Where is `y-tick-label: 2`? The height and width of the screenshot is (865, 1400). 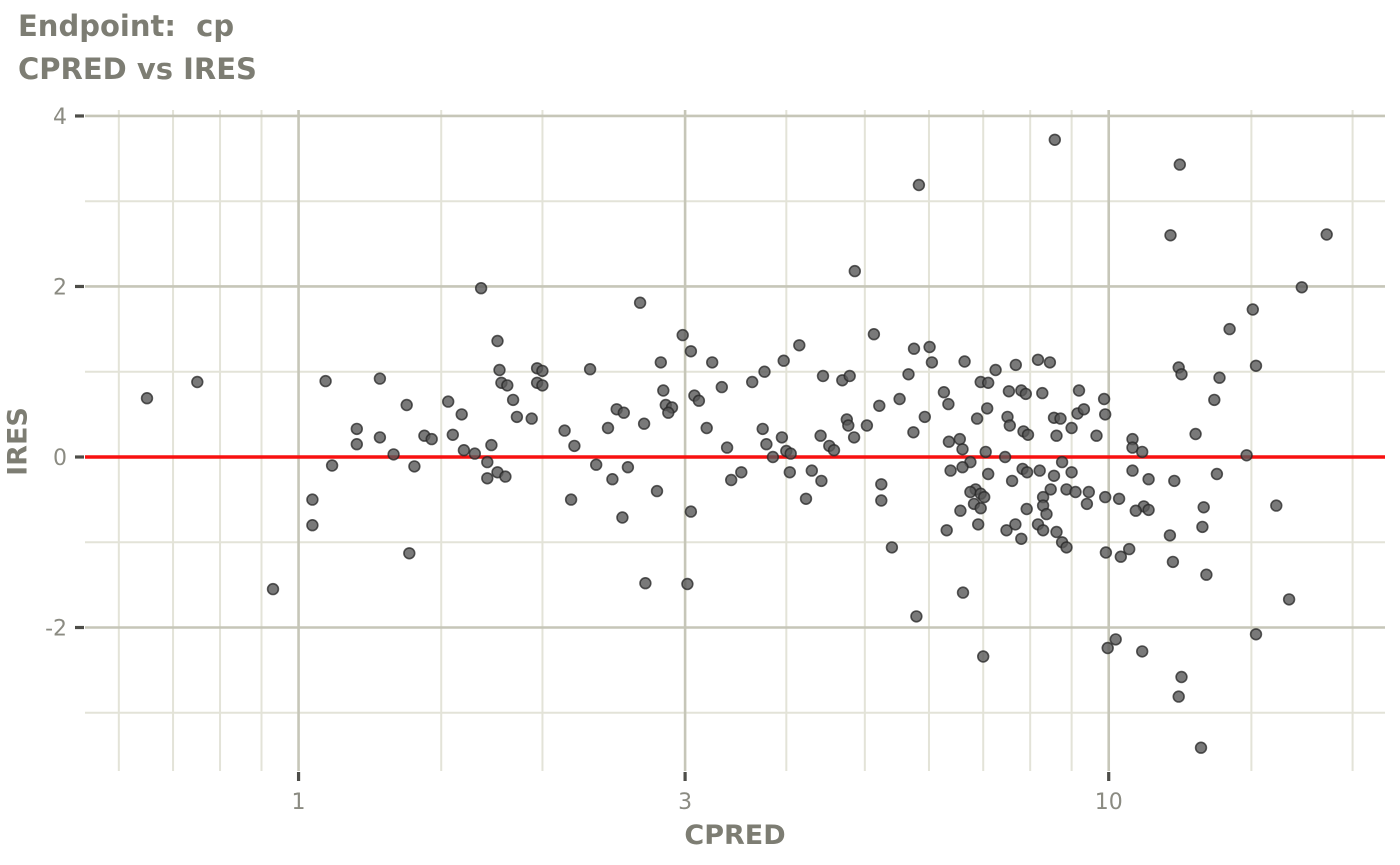 y-tick-label: 2 is located at coordinates (60, 287).